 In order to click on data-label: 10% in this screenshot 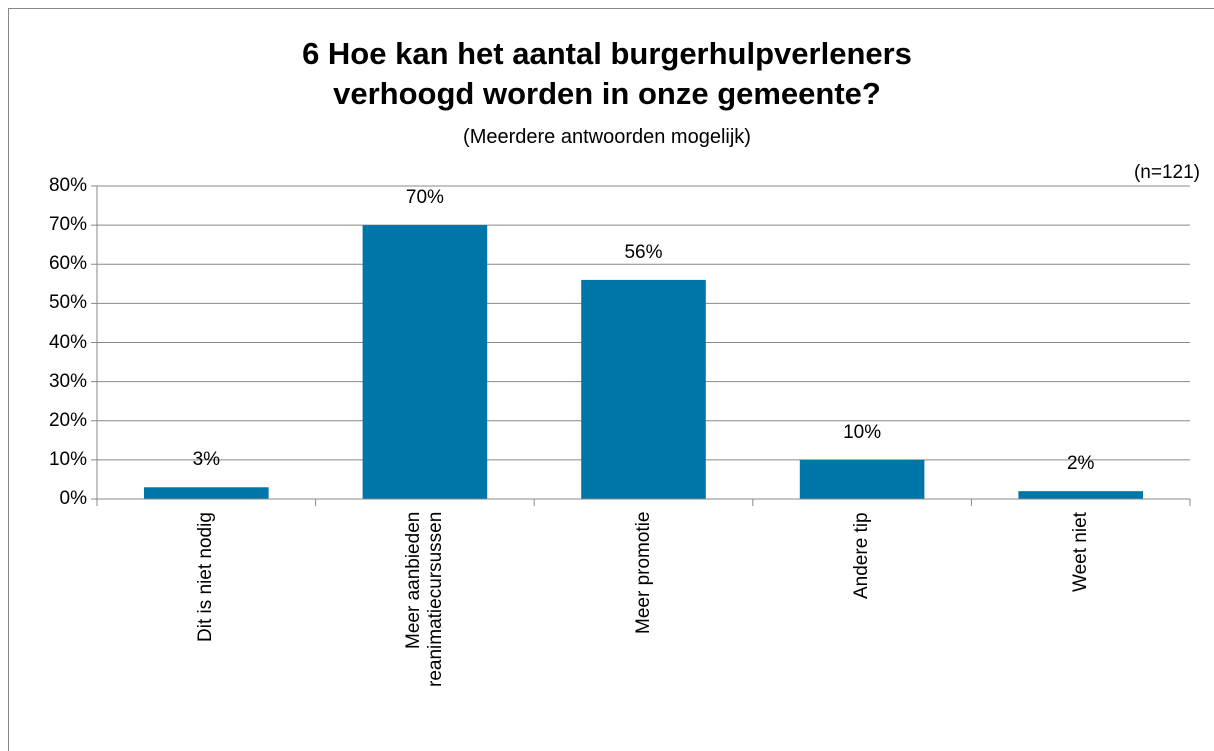, I will do `click(862, 432)`.